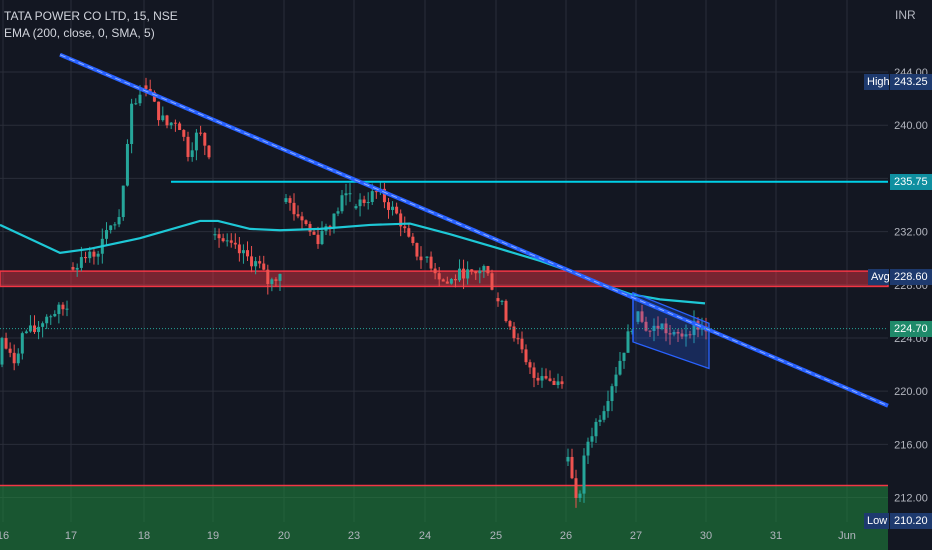 Image resolution: width=932 pixels, height=550 pixels. Describe the element at coordinates (911, 276) in the screenshot. I see `avg-value-tag: 228.60` at that location.